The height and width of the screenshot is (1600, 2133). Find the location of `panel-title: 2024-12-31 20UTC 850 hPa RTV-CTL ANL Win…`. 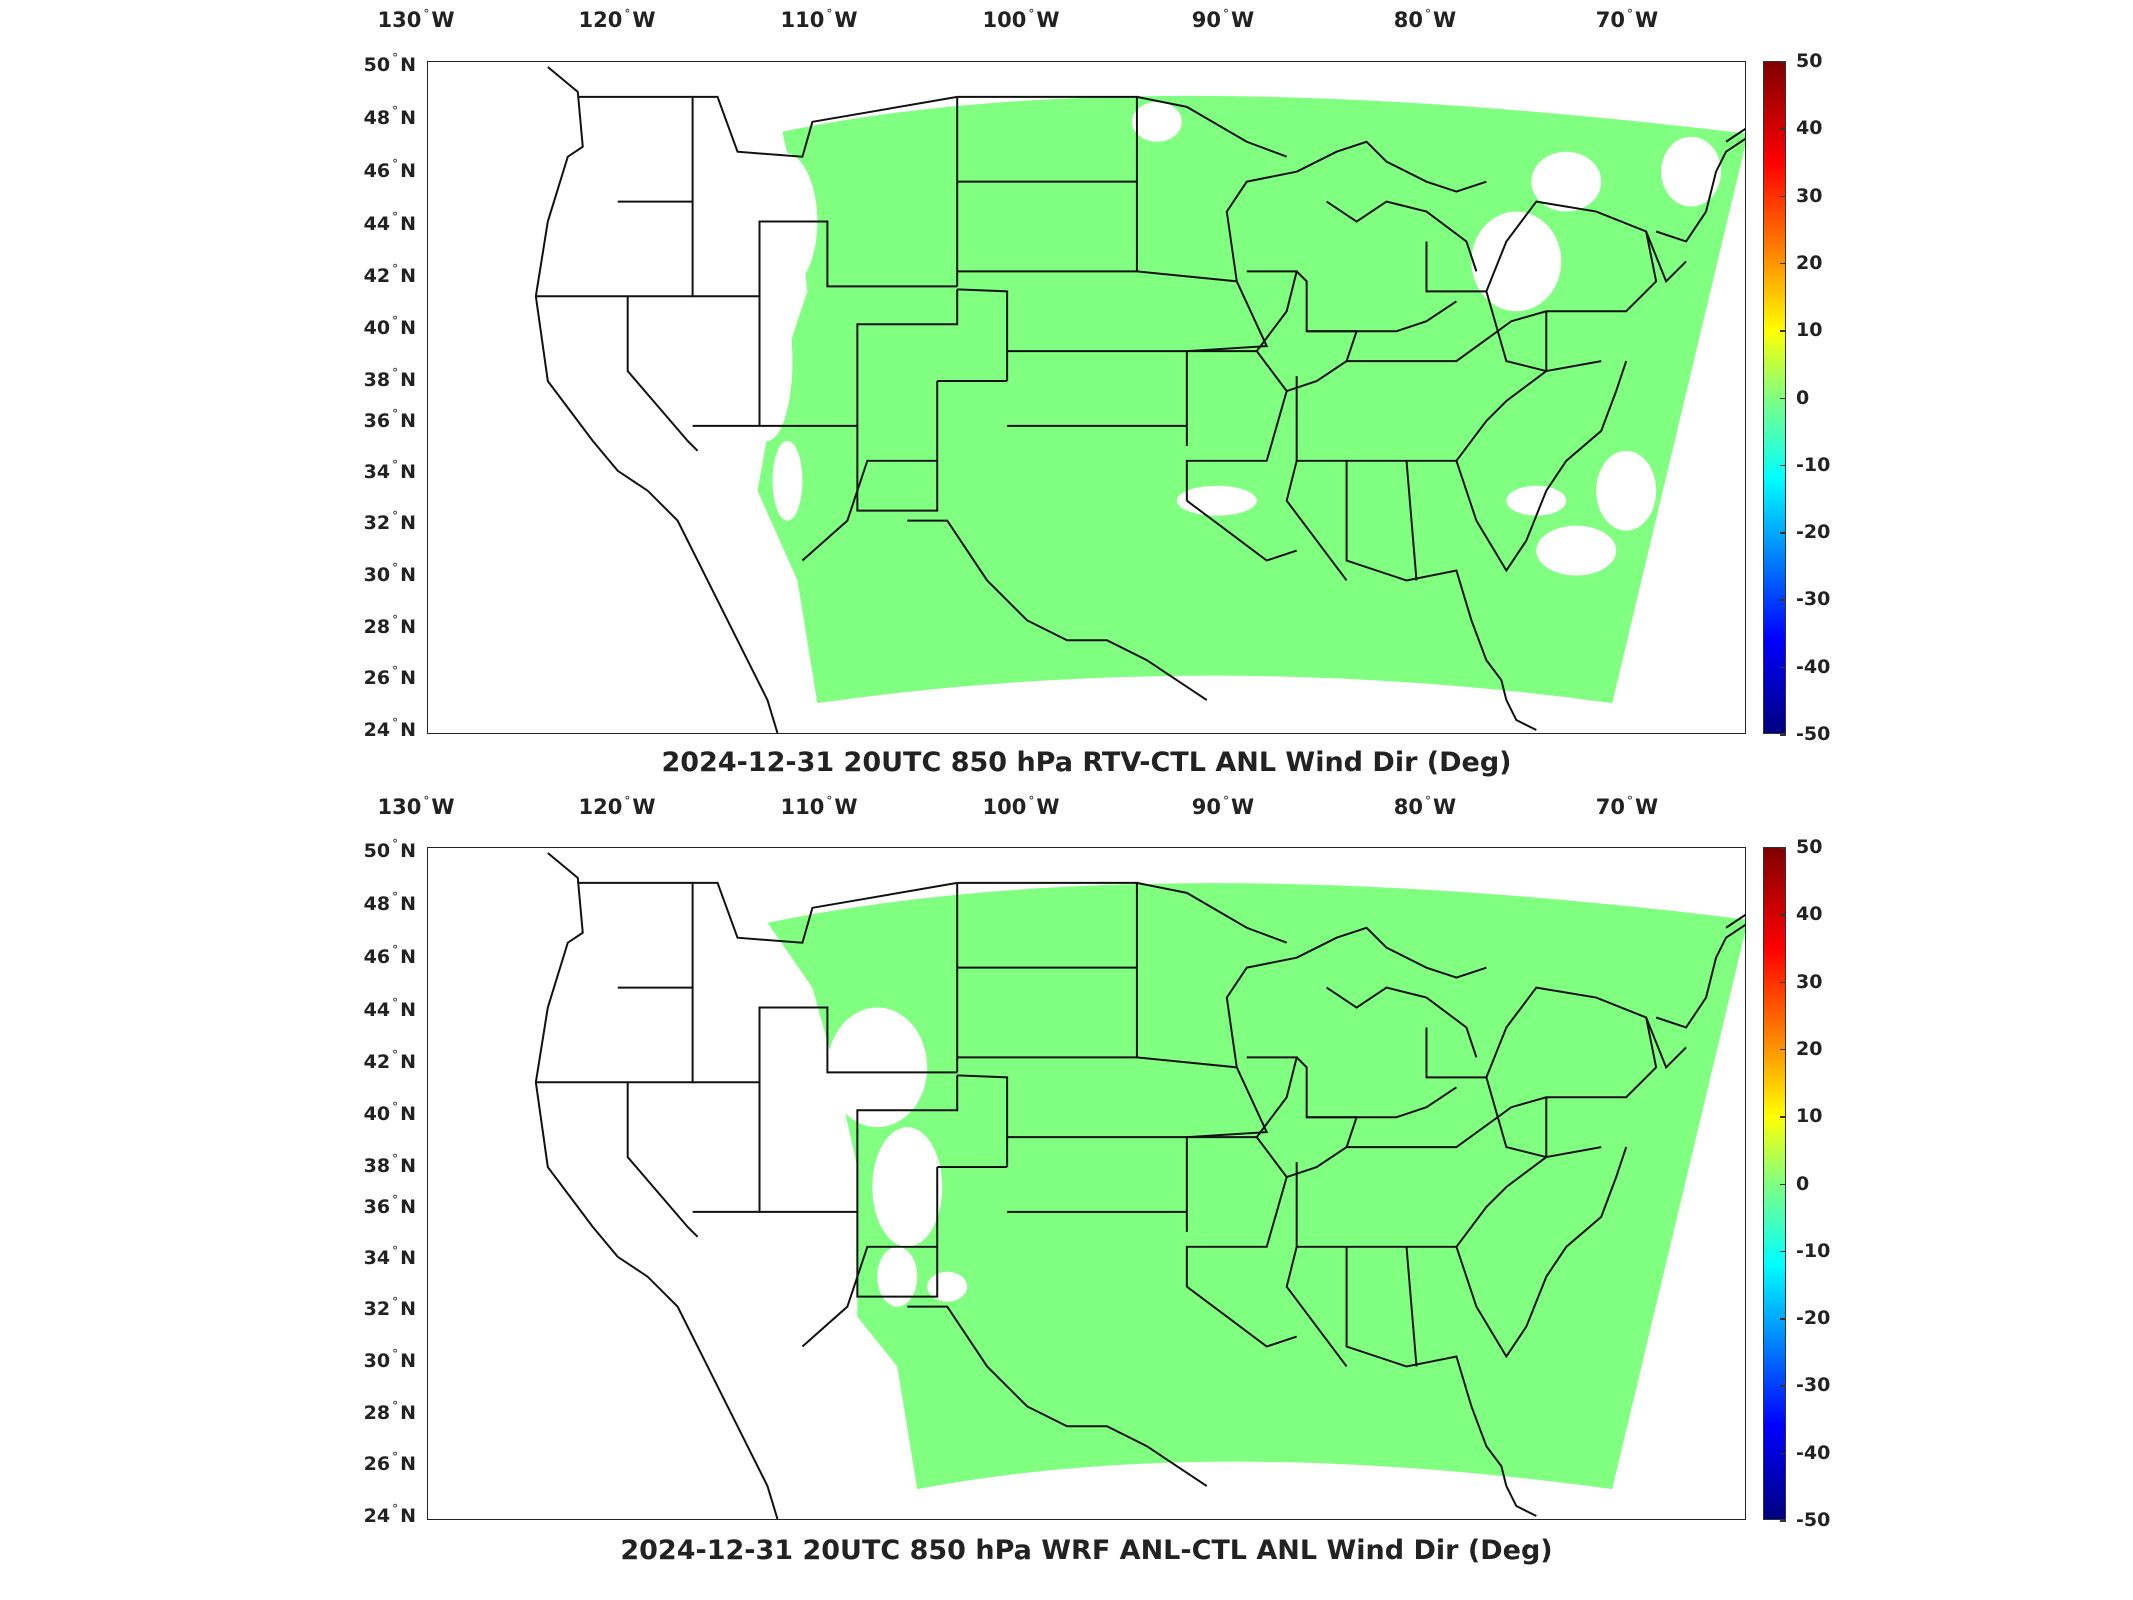

panel-title: 2024-12-31 20UTC 850 hPa RTV-CTL ANL Win… is located at coordinates (1086, 762).